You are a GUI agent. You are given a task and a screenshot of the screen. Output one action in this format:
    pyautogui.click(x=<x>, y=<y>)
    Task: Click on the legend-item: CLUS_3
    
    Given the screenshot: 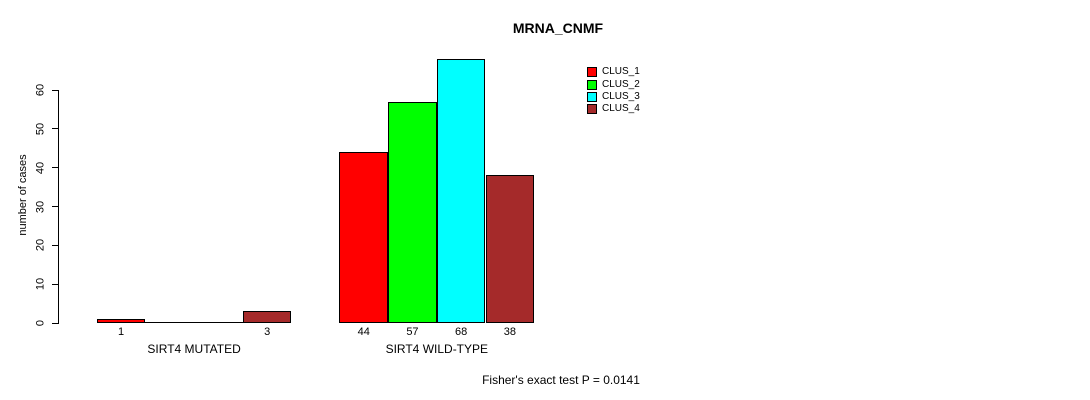 What is the action you would take?
    pyautogui.click(x=613, y=97)
    